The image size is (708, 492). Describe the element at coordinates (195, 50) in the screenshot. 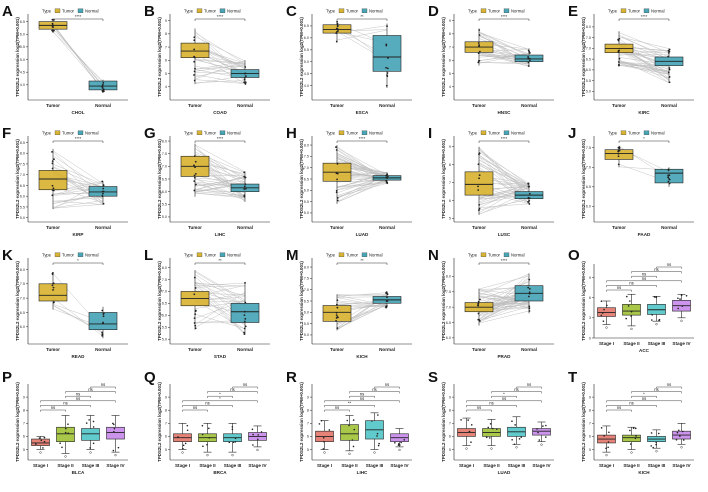

I see `box-tumor` at that location.